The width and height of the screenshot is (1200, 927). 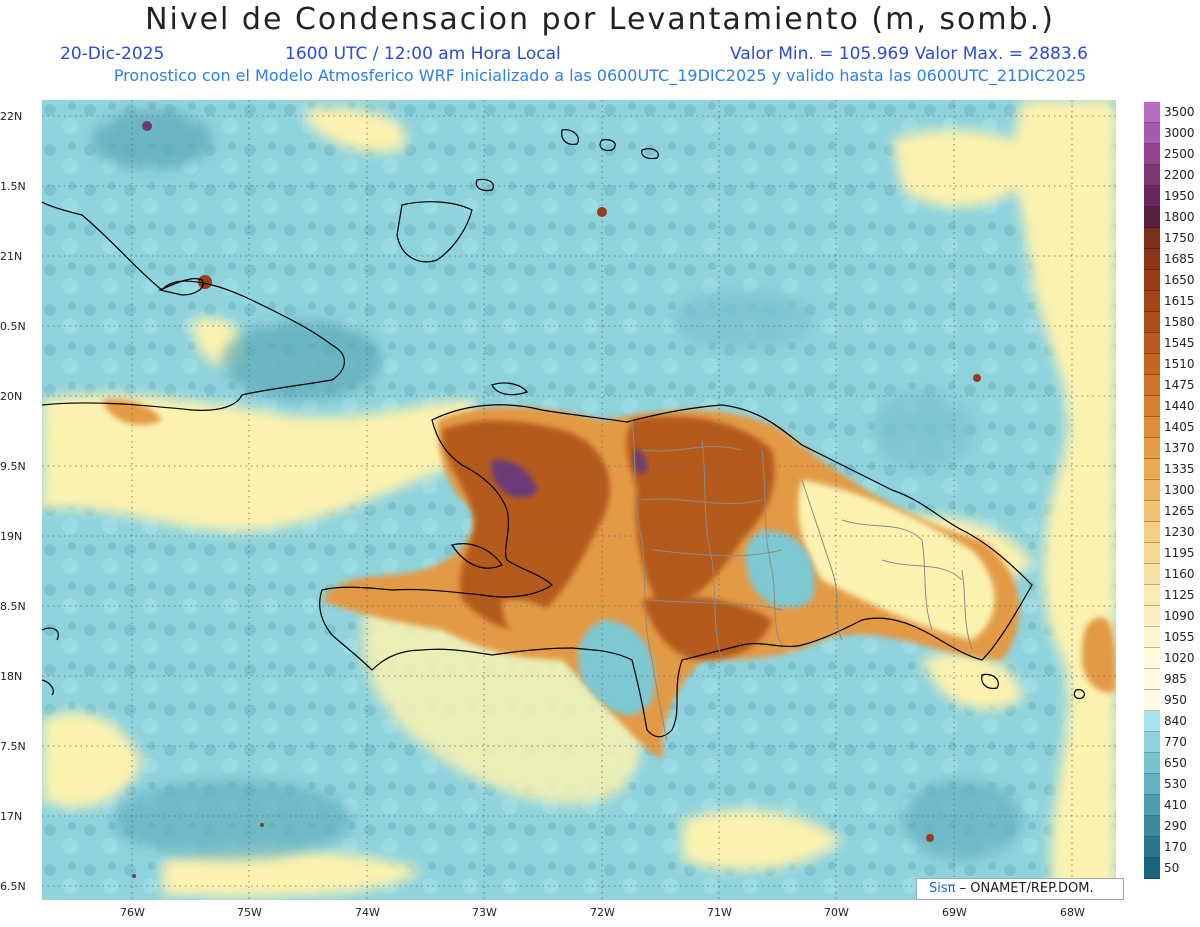 What do you see at coordinates (1179, 616) in the screenshot?
I see `colorbar-label: 1090` at bounding box center [1179, 616].